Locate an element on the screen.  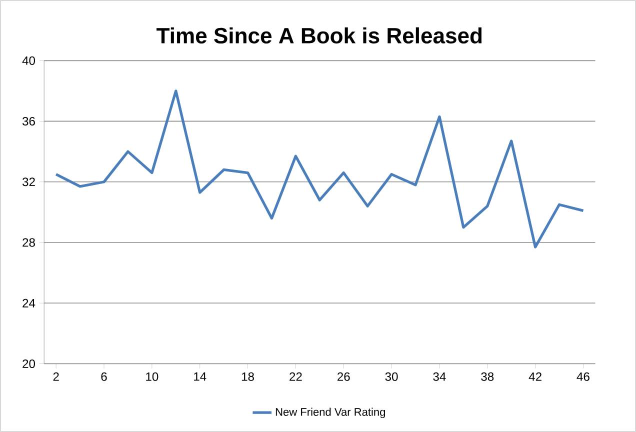
y-tick-label: 28 is located at coordinates (28, 242).